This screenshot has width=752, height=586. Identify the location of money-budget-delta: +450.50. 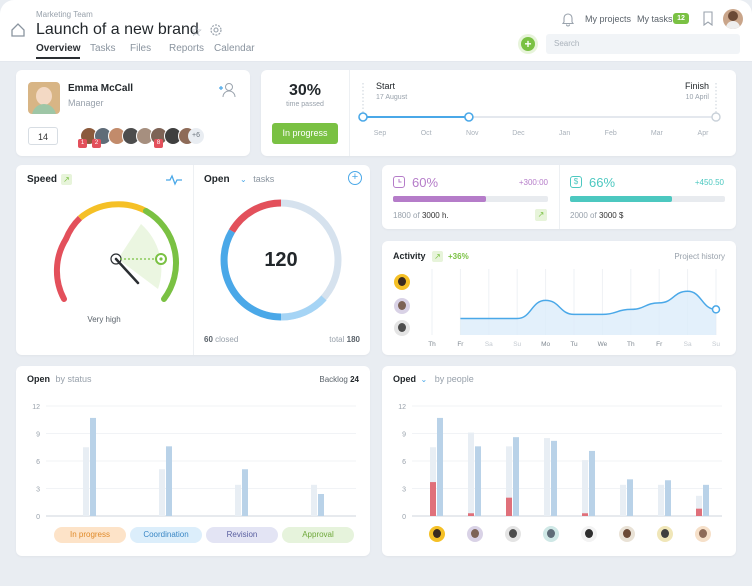
(709, 182).